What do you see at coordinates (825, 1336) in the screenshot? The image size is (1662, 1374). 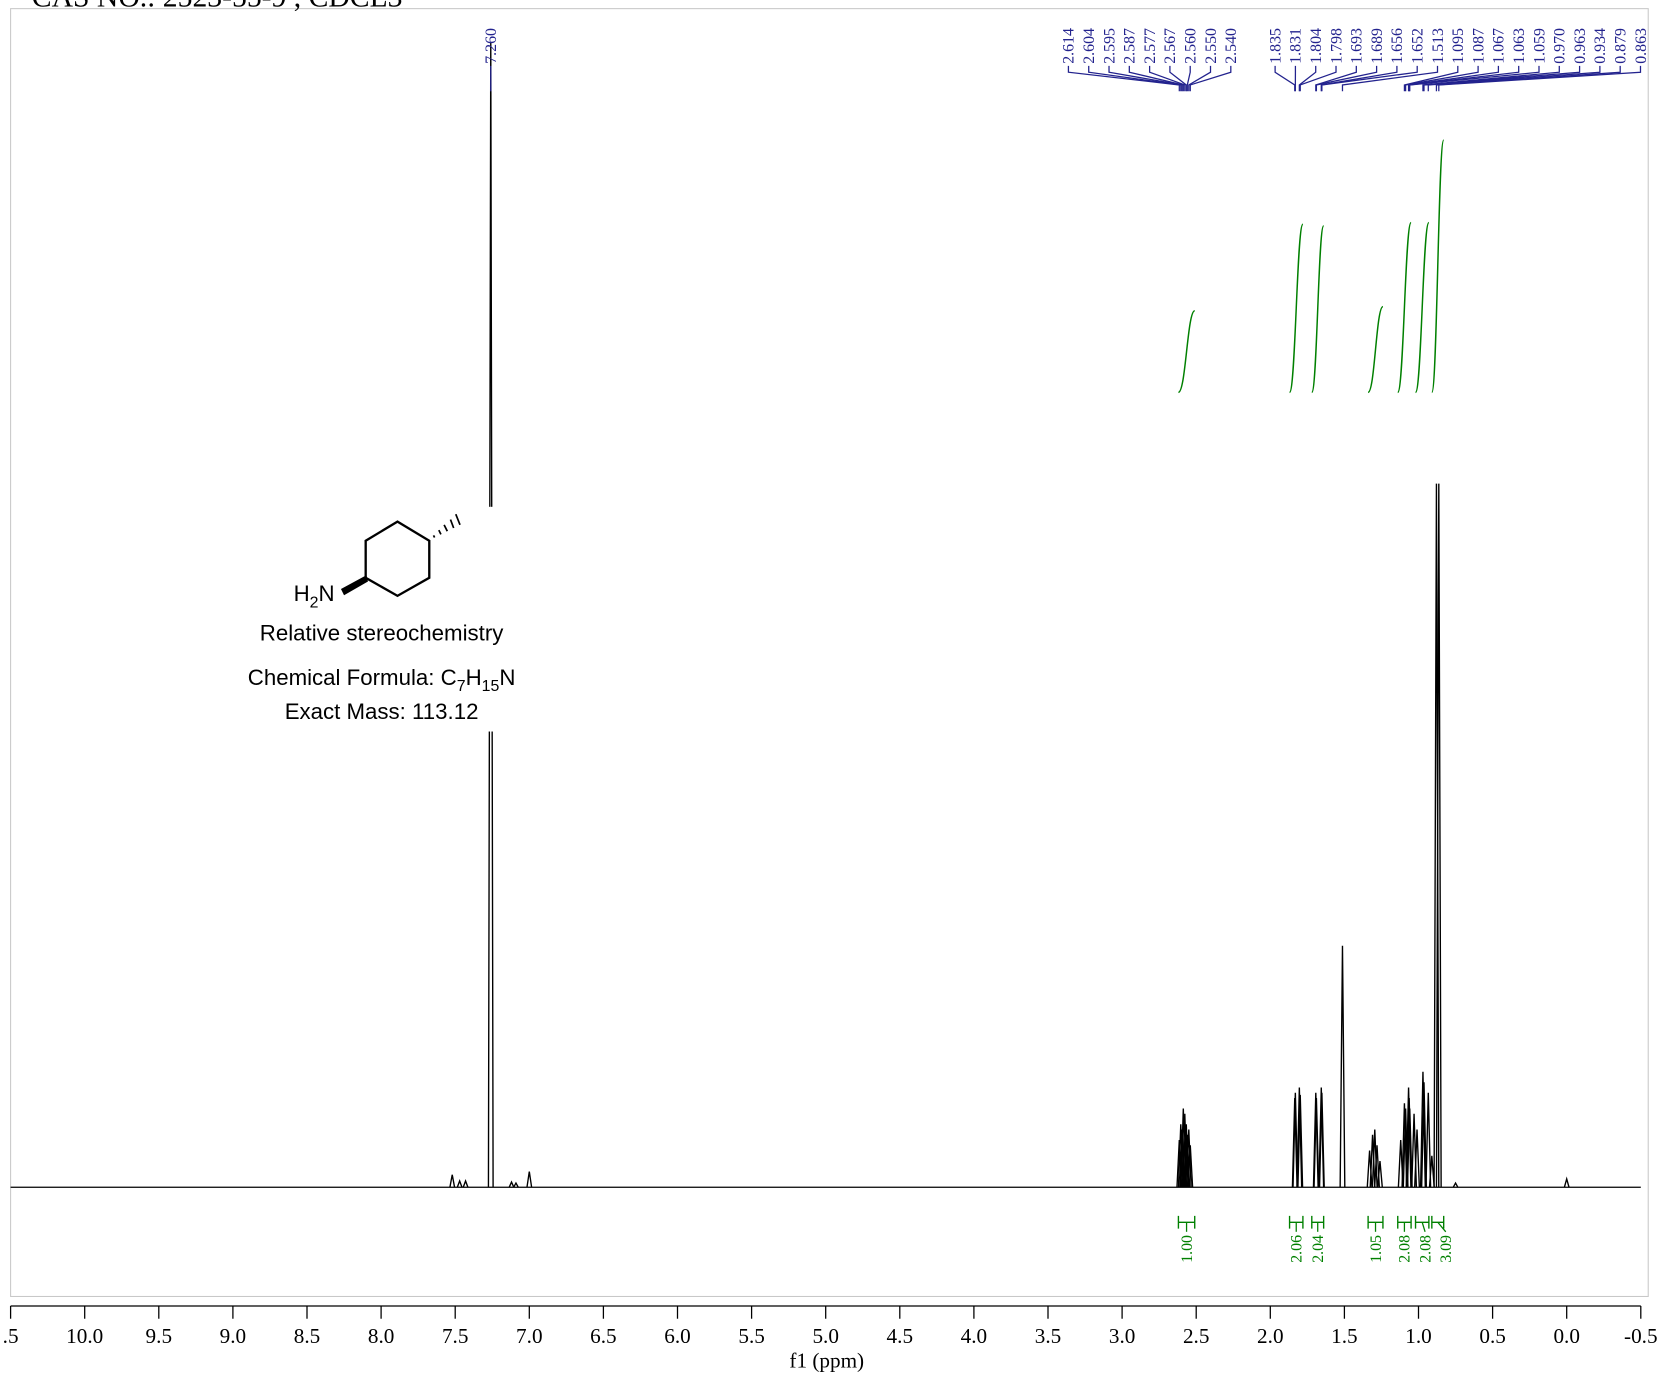 I see `x-tick-label: 5.0` at bounding box center [825, 1336].